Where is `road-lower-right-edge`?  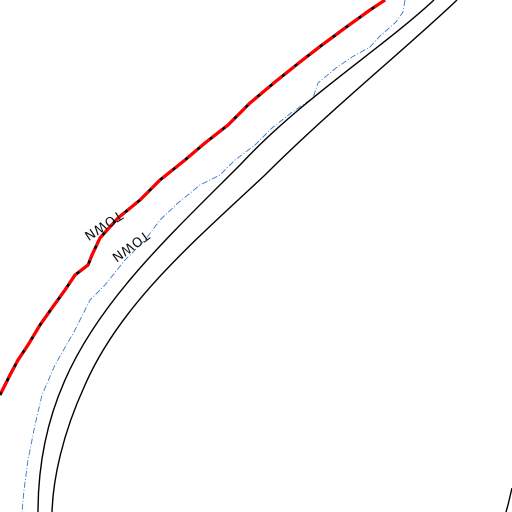
road-lower-right-edge is located at coordinates (508, 499).